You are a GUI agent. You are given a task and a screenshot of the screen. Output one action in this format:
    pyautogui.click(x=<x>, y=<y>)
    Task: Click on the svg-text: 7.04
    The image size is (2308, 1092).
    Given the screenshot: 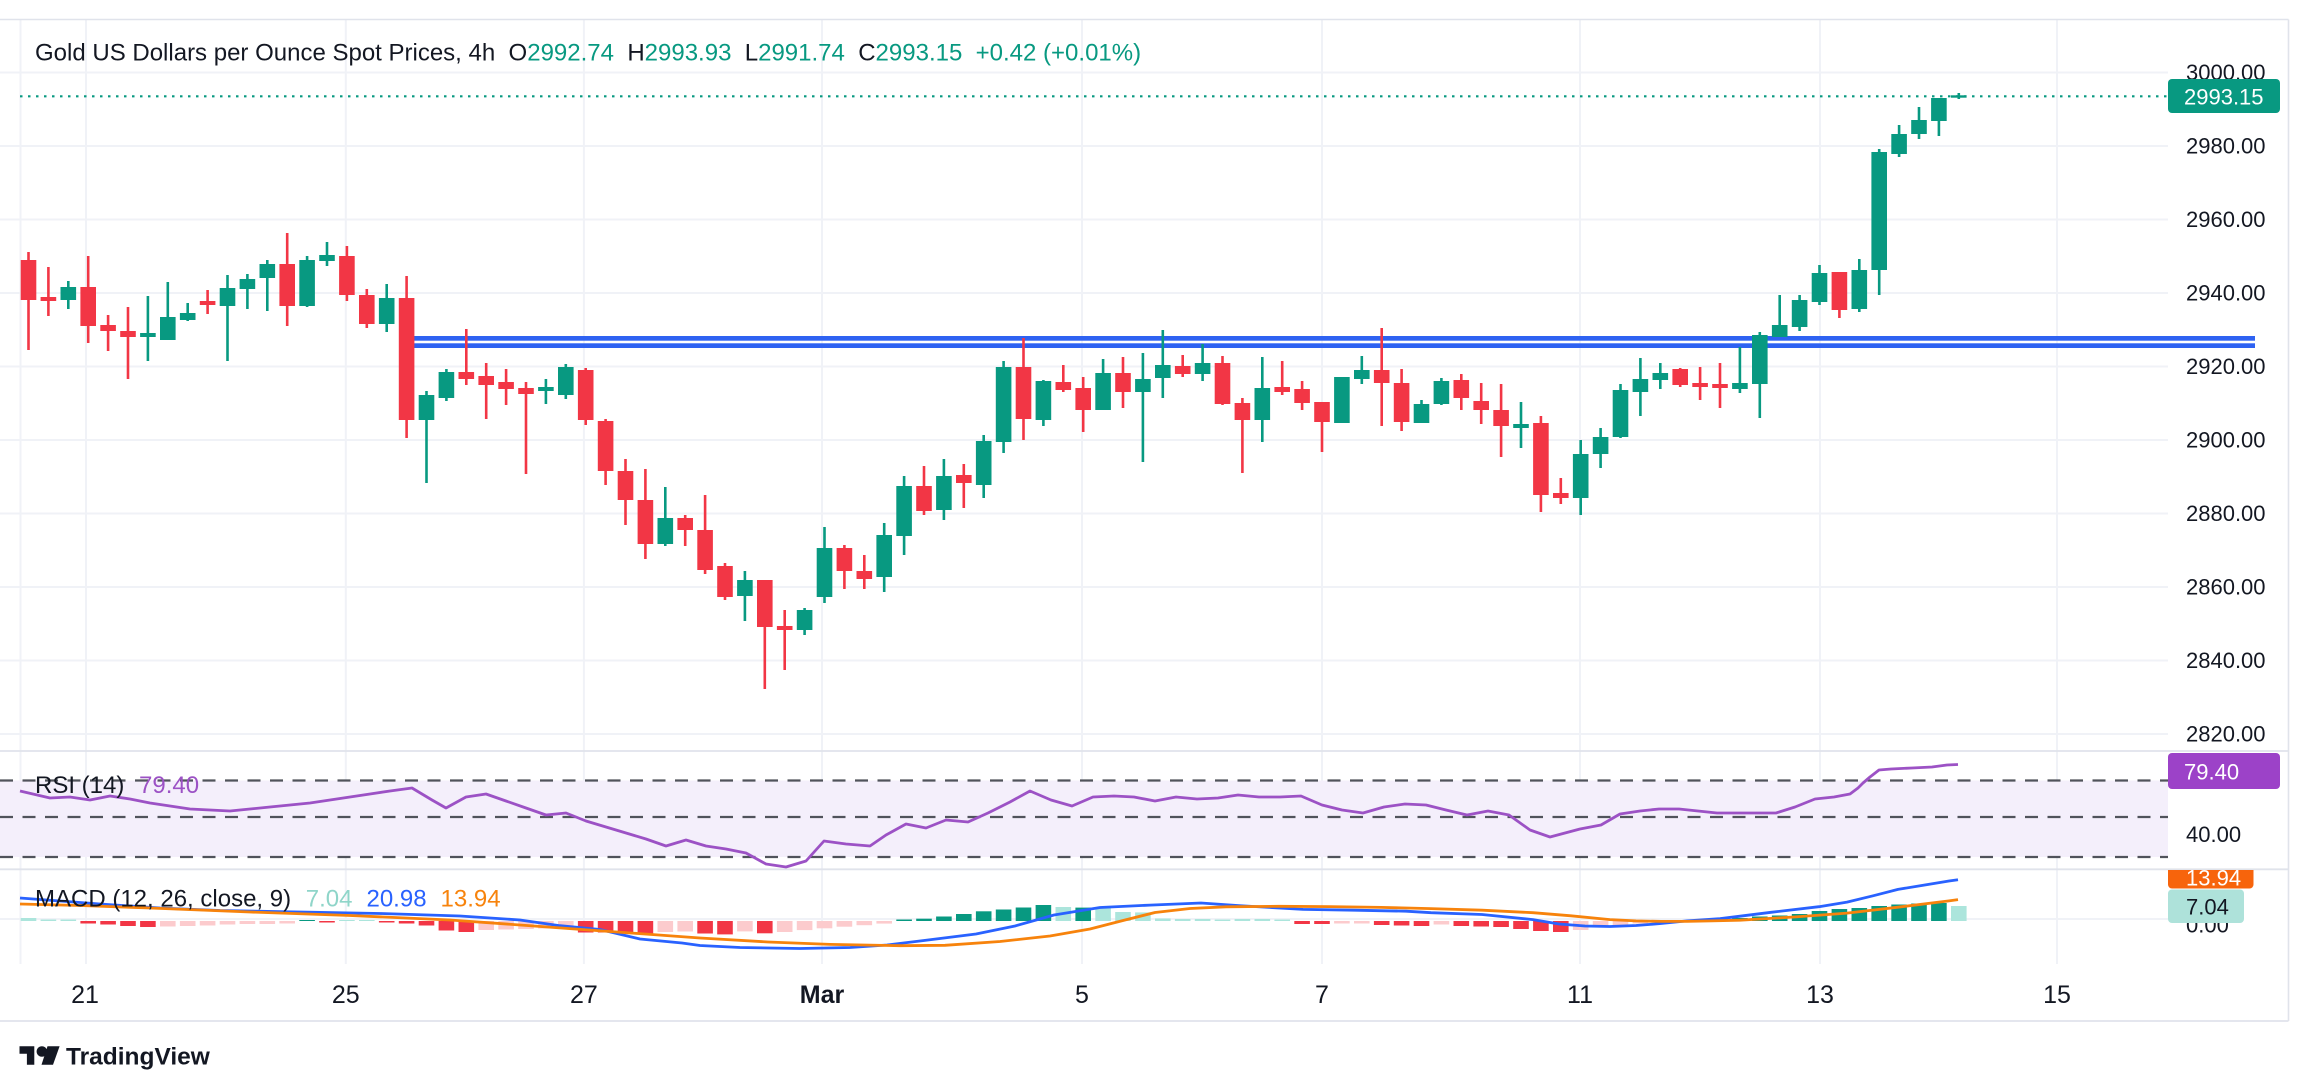 What is the action you would take?
    pyautogui.click(x=2207, y=907)
    